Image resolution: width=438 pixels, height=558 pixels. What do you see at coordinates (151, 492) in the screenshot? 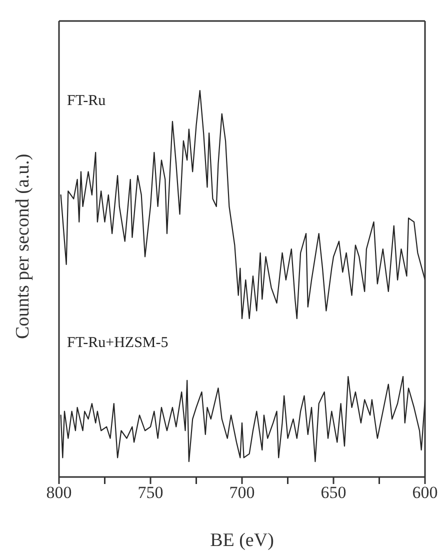
I see `x-tick-label: 750` at bounding box center [151, 492].